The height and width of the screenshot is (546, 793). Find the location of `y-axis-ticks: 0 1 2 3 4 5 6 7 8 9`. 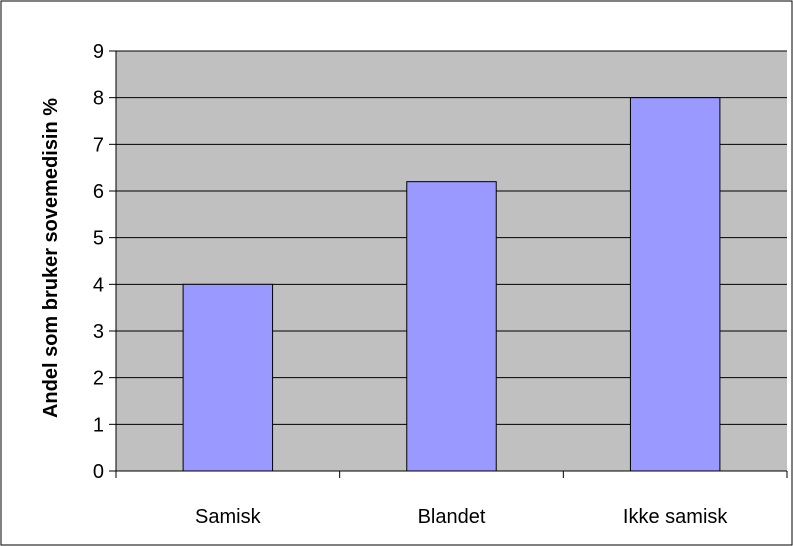

y-axis-ticks: 0 1 2 3 4 5 6 7 8 9 is located at coordinates (104, 262).